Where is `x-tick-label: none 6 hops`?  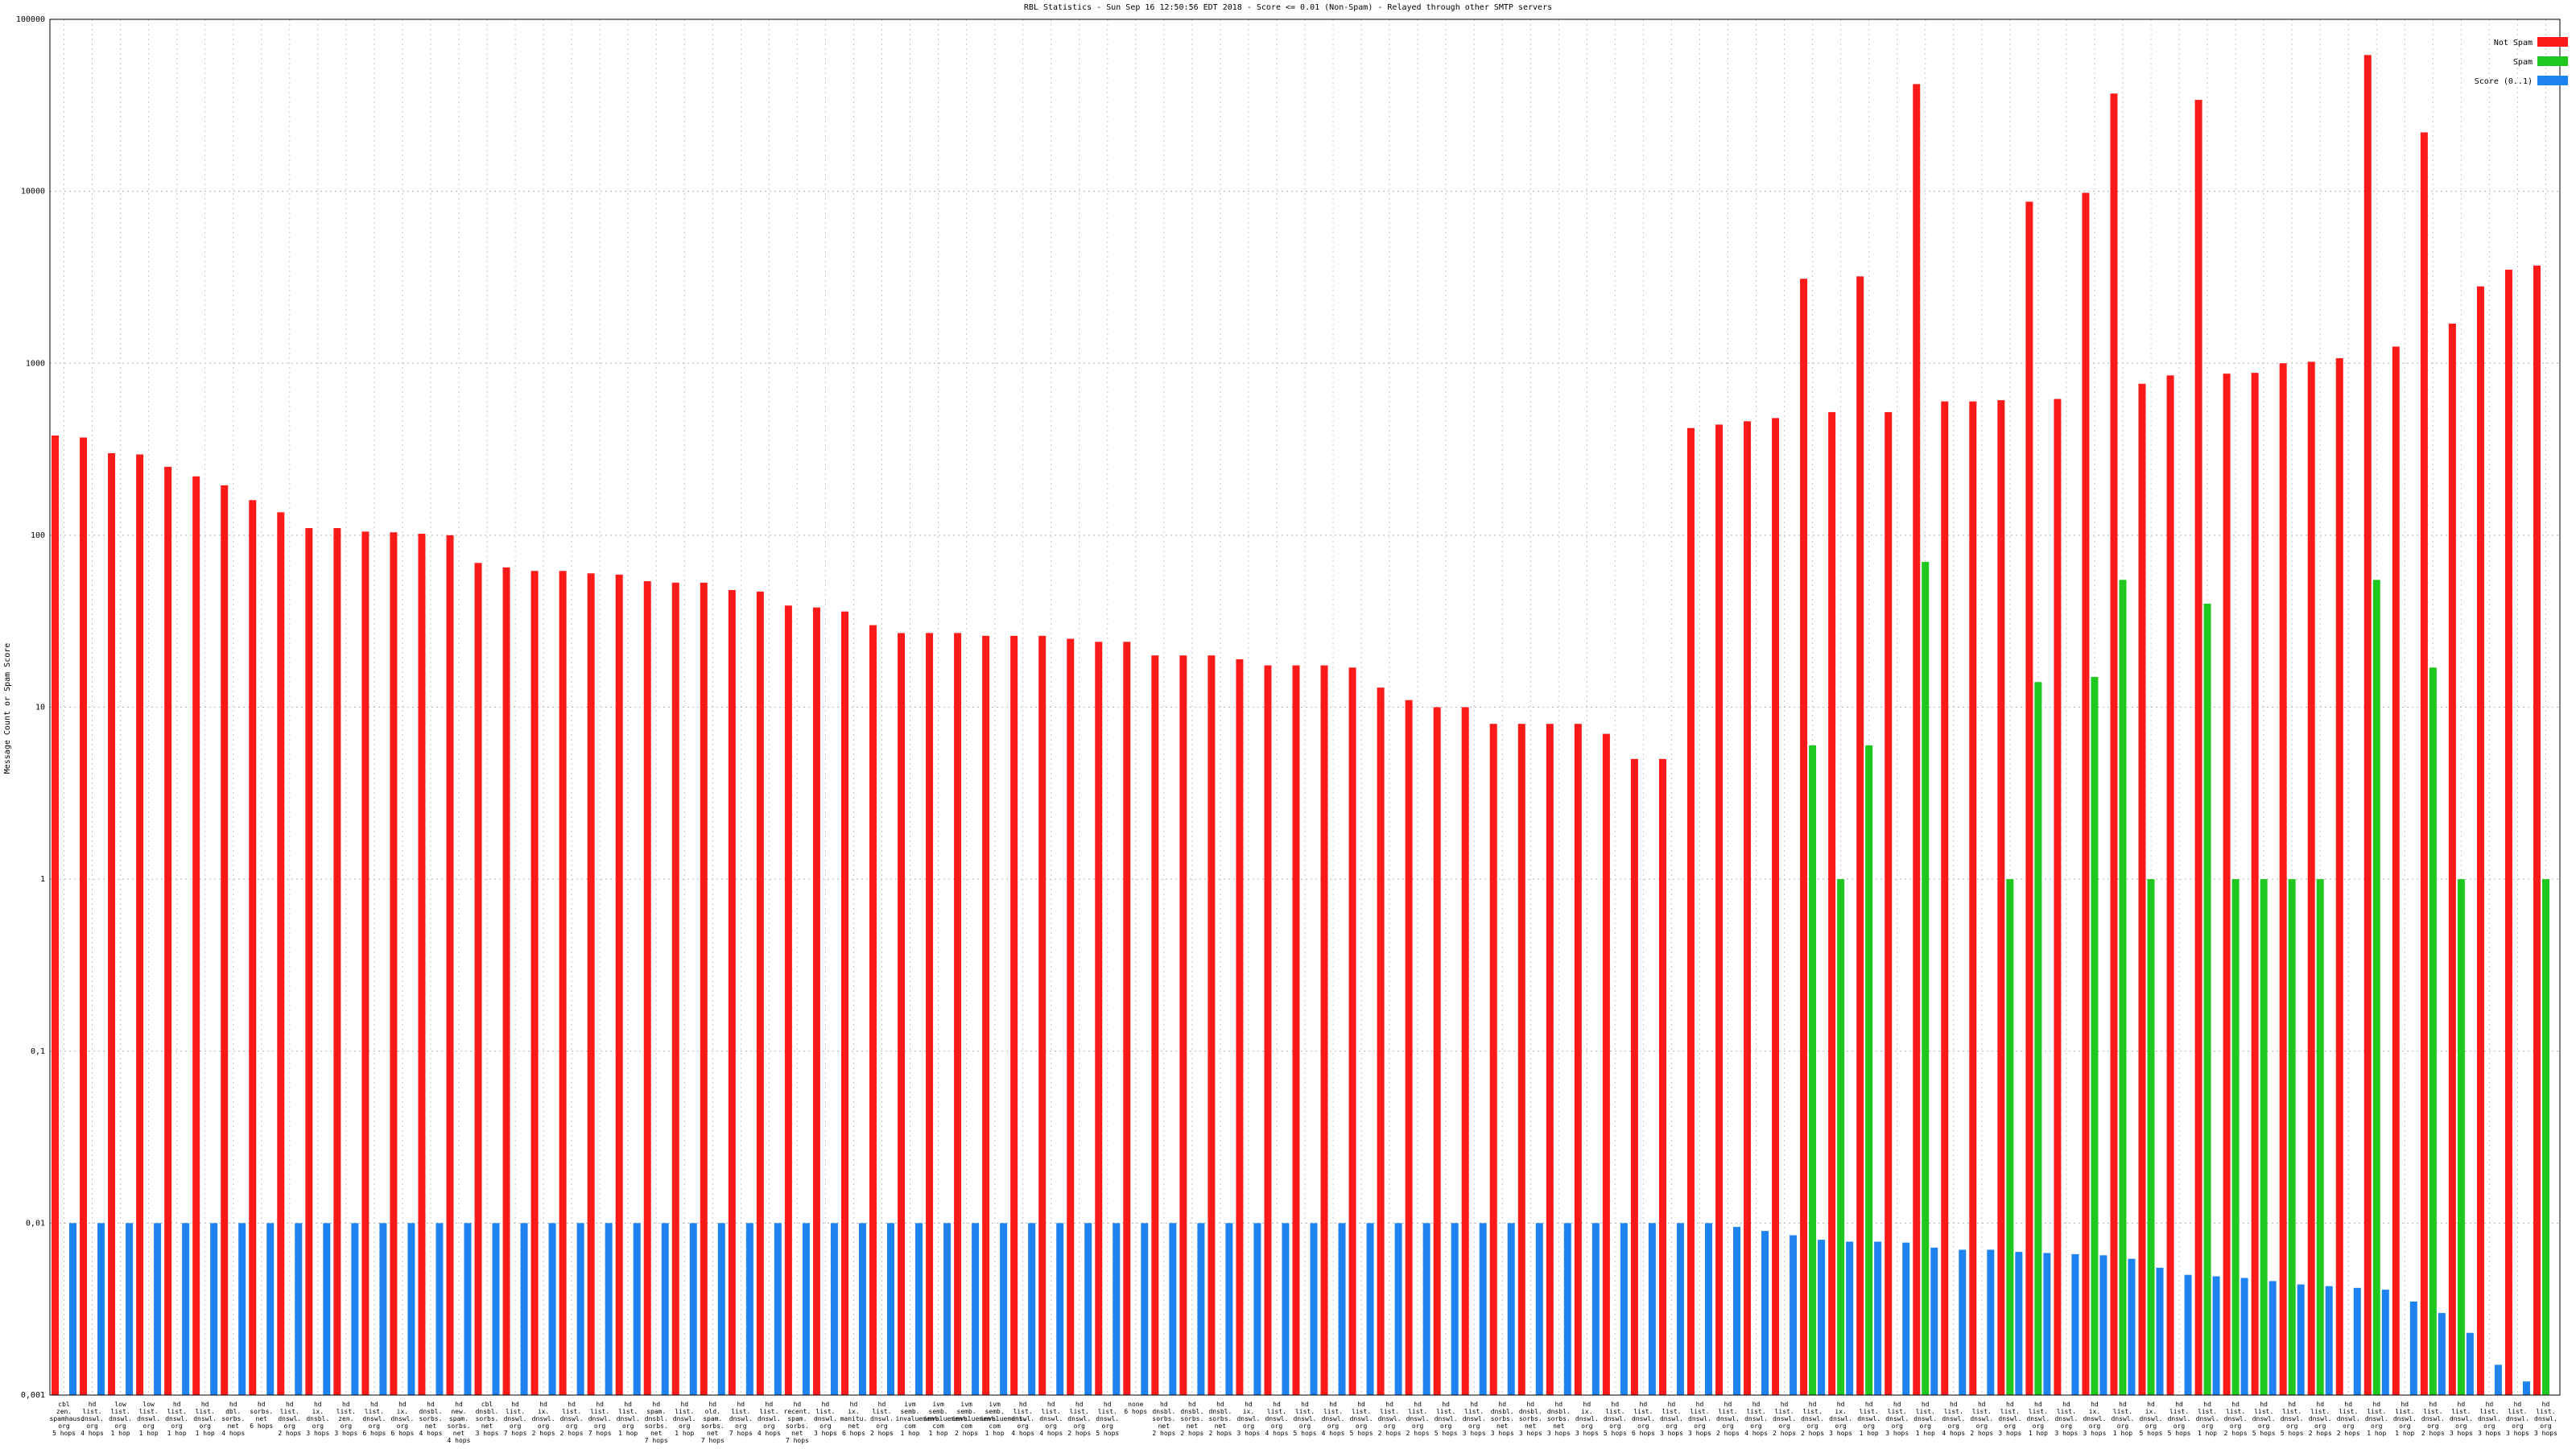 x-tick-label: none 6 hops is located at coordinates (1136, 1408).